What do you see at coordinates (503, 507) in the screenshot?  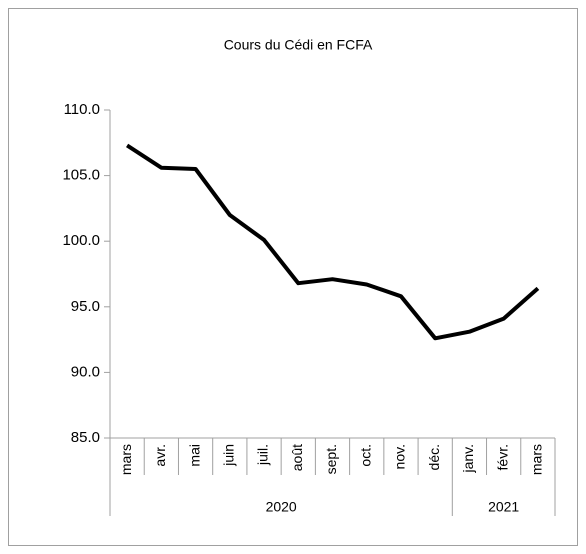 I see `group-label: 2021` at bounding box center [503, 507].